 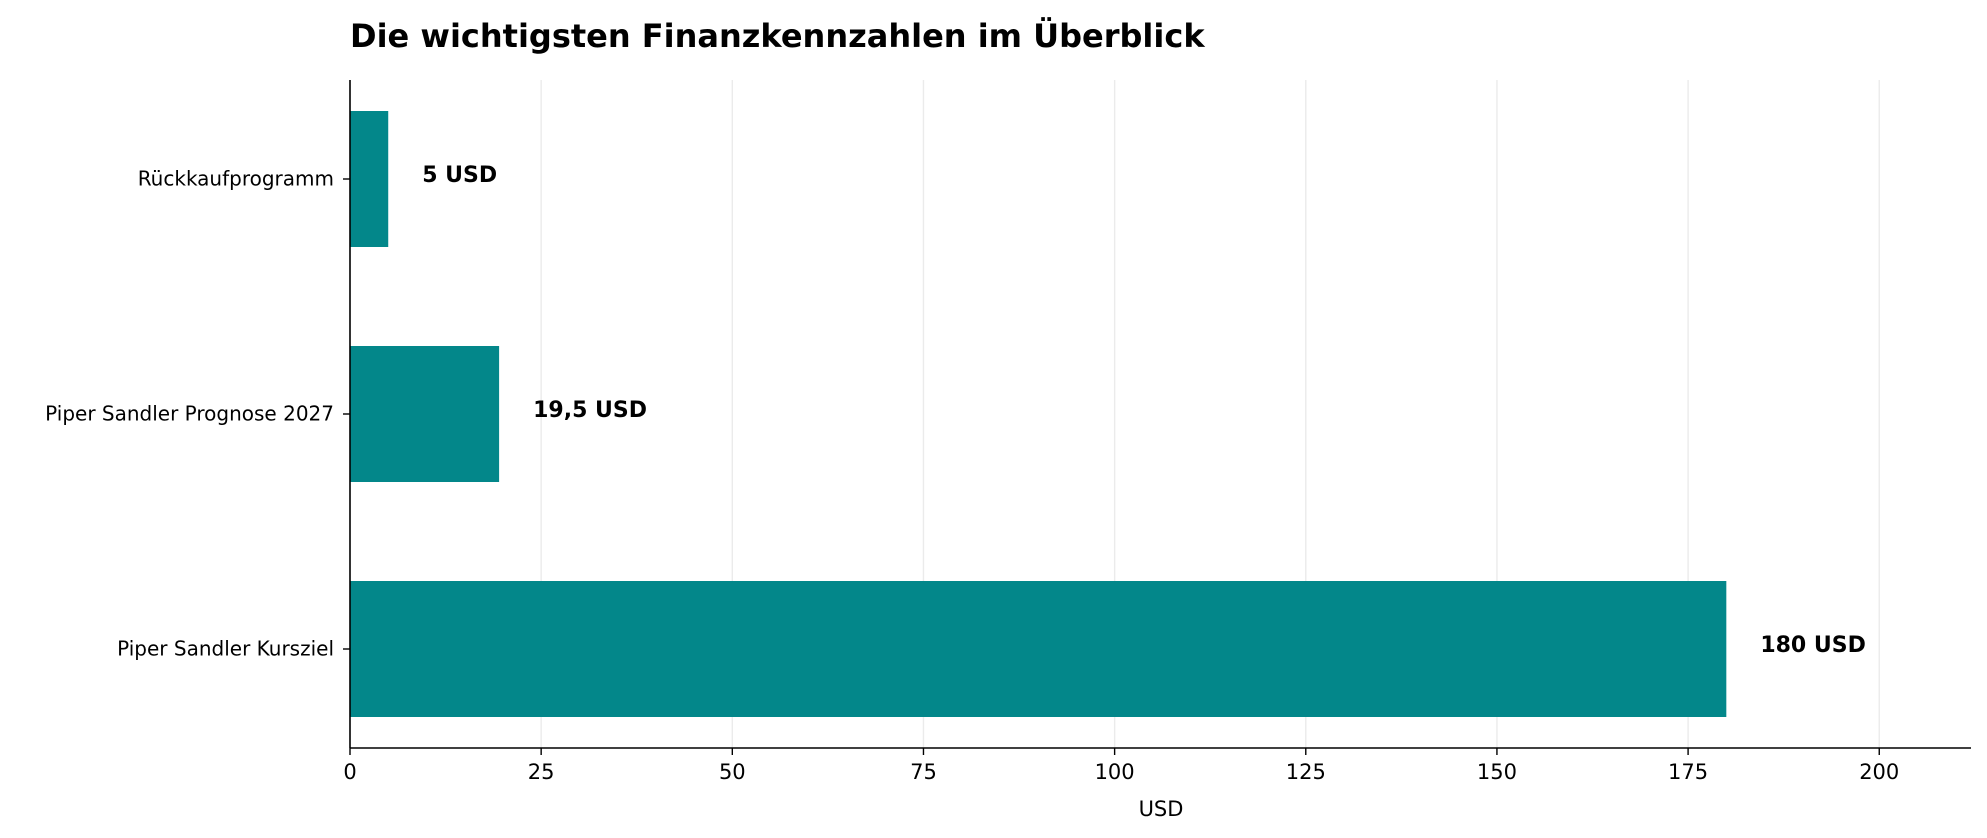 I want to click on value-label-1: 5 USD, so click(x=459, y=175).